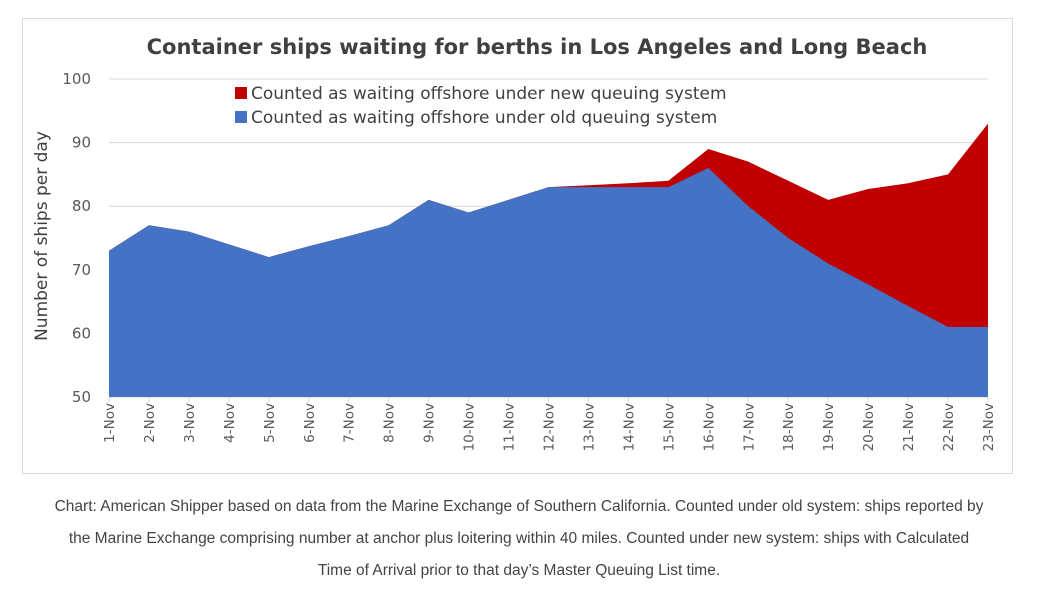 The width and height of the screenshot is (1038, 599). Describe the element at coordinates (190, 423) in the screenshot. I see `x-tick-label: 3-Nov` at that location.